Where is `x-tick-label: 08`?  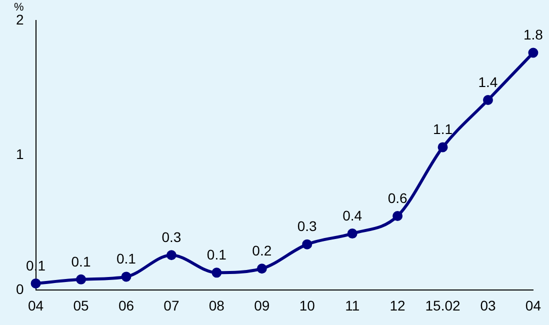 x-tick-label: 08 is located at coordinates (216, 305).